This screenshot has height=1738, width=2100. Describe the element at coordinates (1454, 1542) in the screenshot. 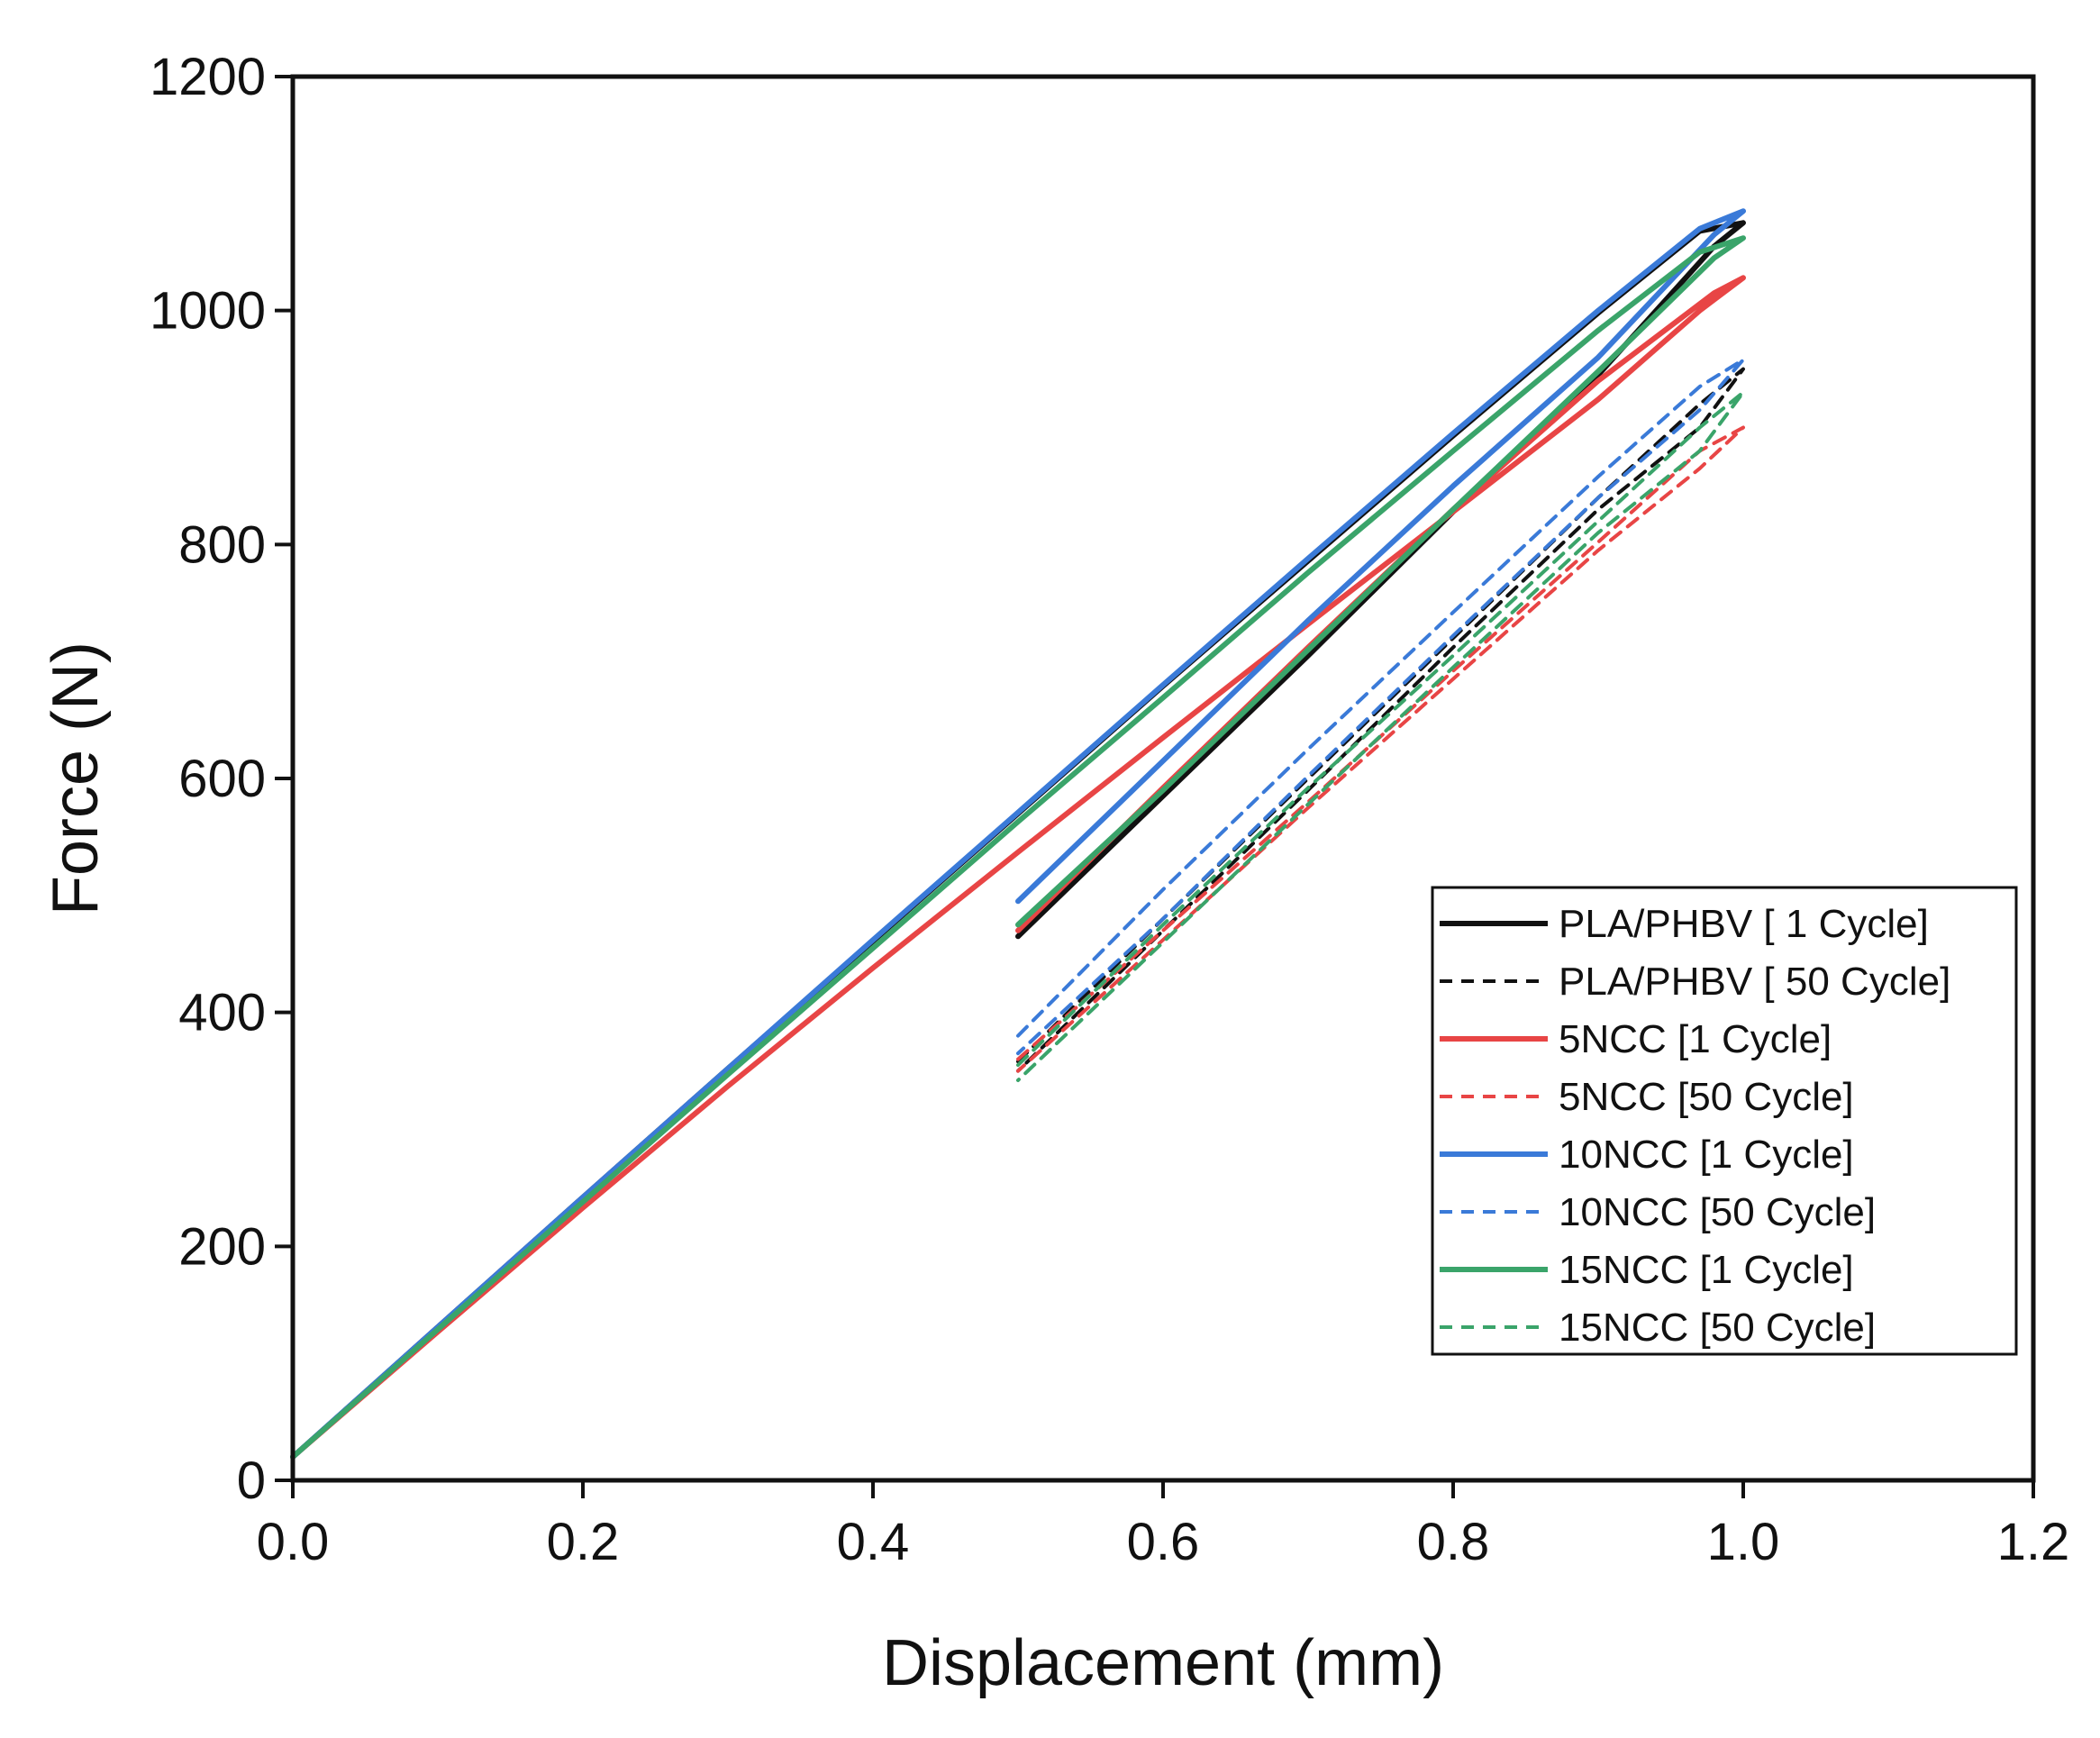

I see `x-tick-label: 0.8` at that location.